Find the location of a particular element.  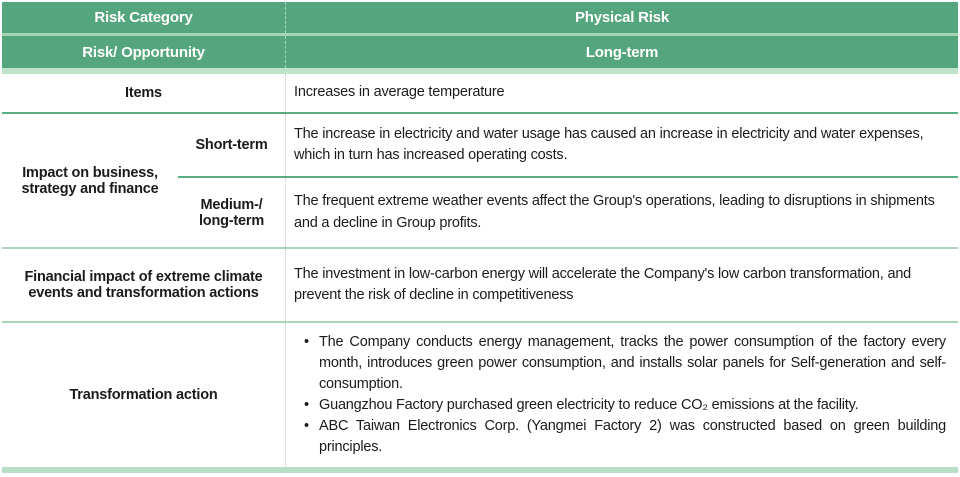

transformation-action-label: Transformation action is located at coordinates (143, 395).